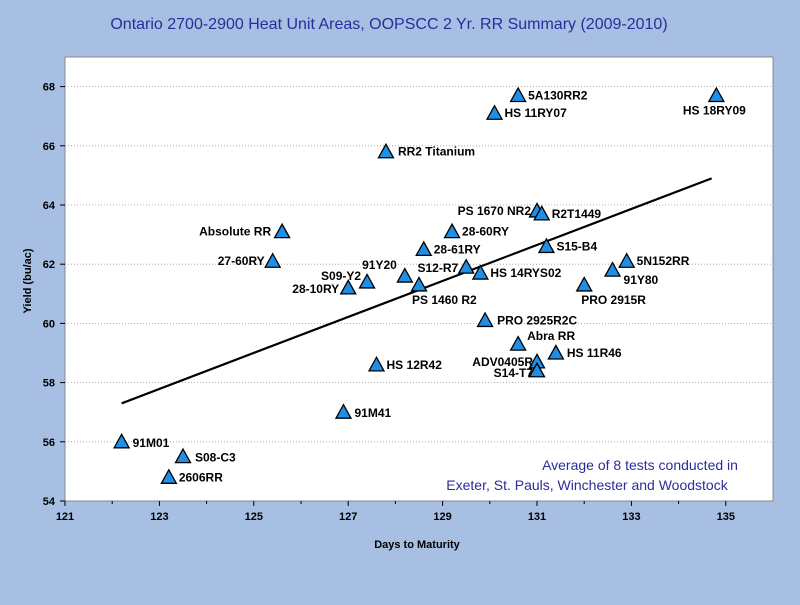  I want to click on y-axis-label: Yield (bu/ac), so click(28, 280).